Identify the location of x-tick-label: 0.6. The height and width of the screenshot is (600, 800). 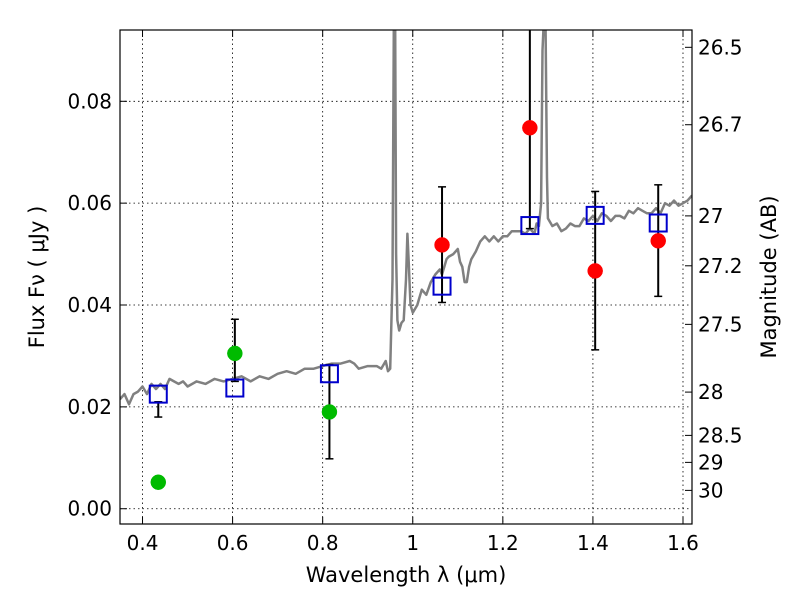
(233, 543).